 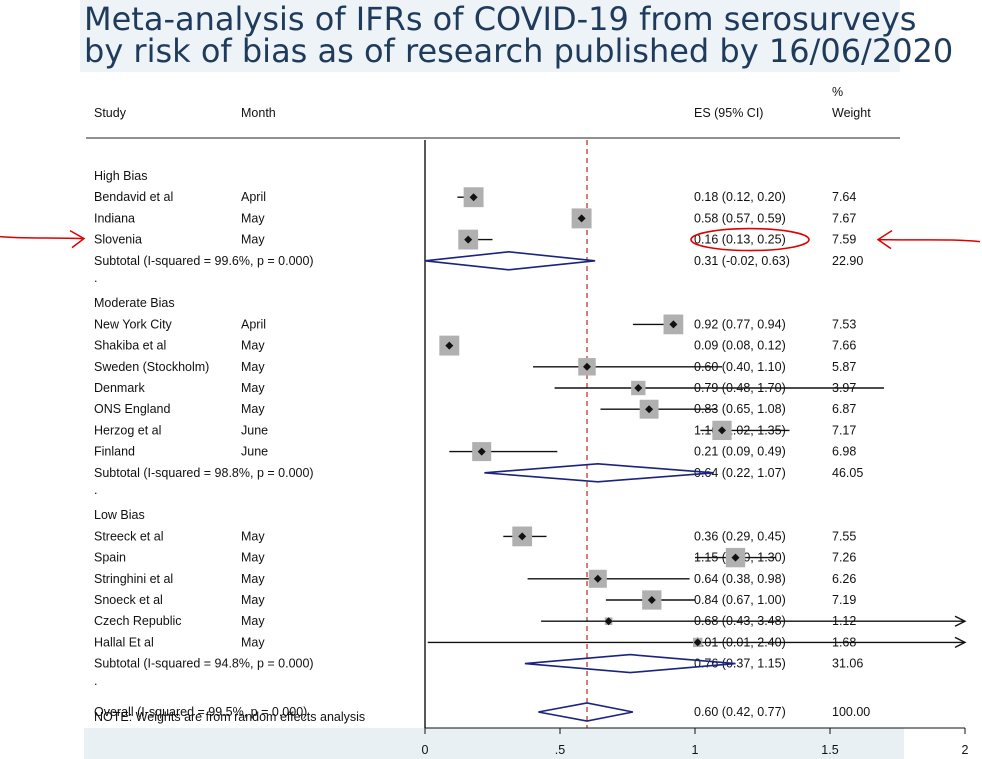 I want to click on study-name: Stringhini et al, so click(x=133, y=579).